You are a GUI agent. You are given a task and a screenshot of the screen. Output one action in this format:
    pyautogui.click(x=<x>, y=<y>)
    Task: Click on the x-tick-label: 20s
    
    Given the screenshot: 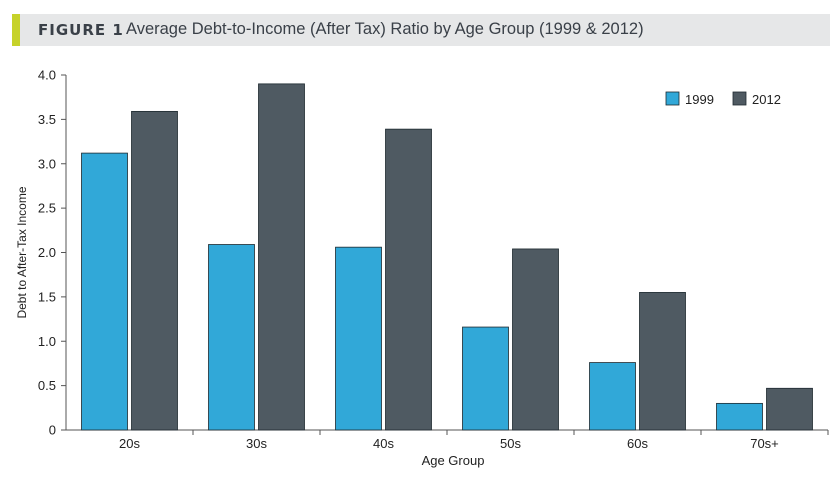 What is the action you would take?
    pyautogui.click(x=129, y=443)
    